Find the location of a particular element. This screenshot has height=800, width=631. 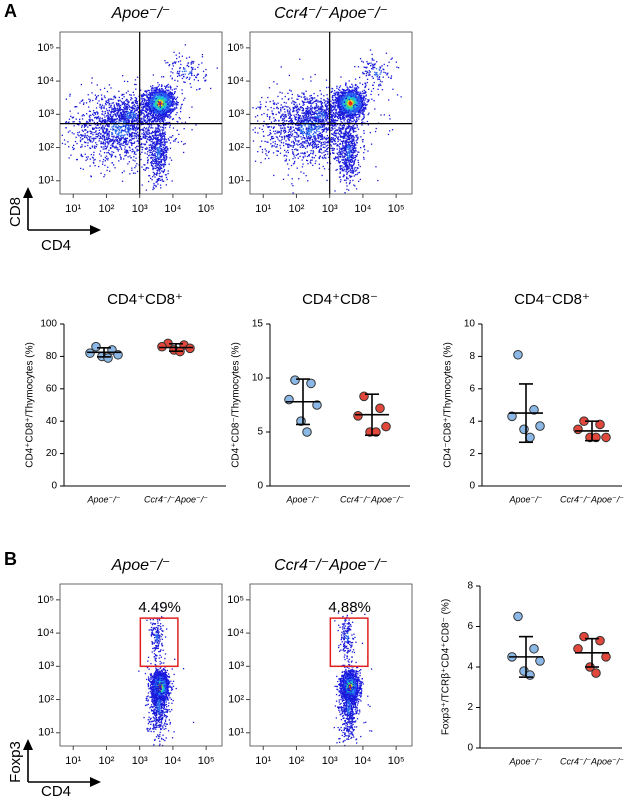

cell-events is located at coordinates (327, 121).